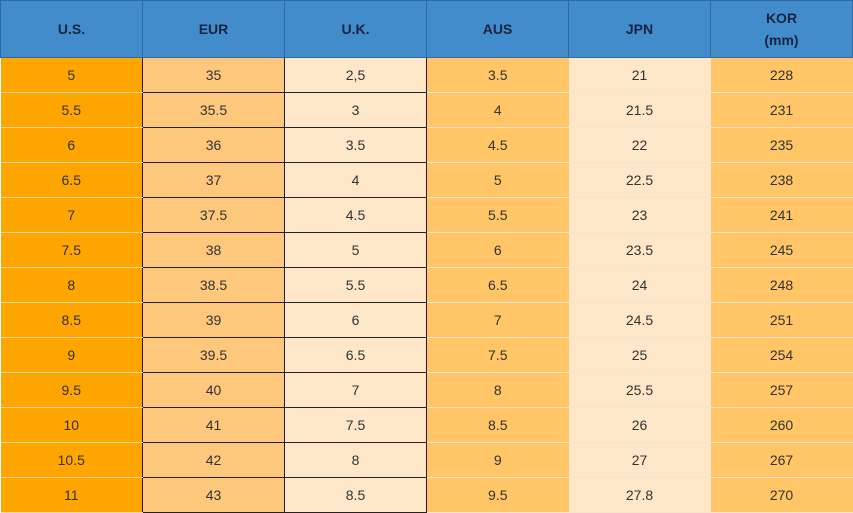 Image resolution: width=853 pixels, height=513 pixels. Describe the element at coordinates (213, 390) in the screenshot. I see `table-cell: 40` at that location.